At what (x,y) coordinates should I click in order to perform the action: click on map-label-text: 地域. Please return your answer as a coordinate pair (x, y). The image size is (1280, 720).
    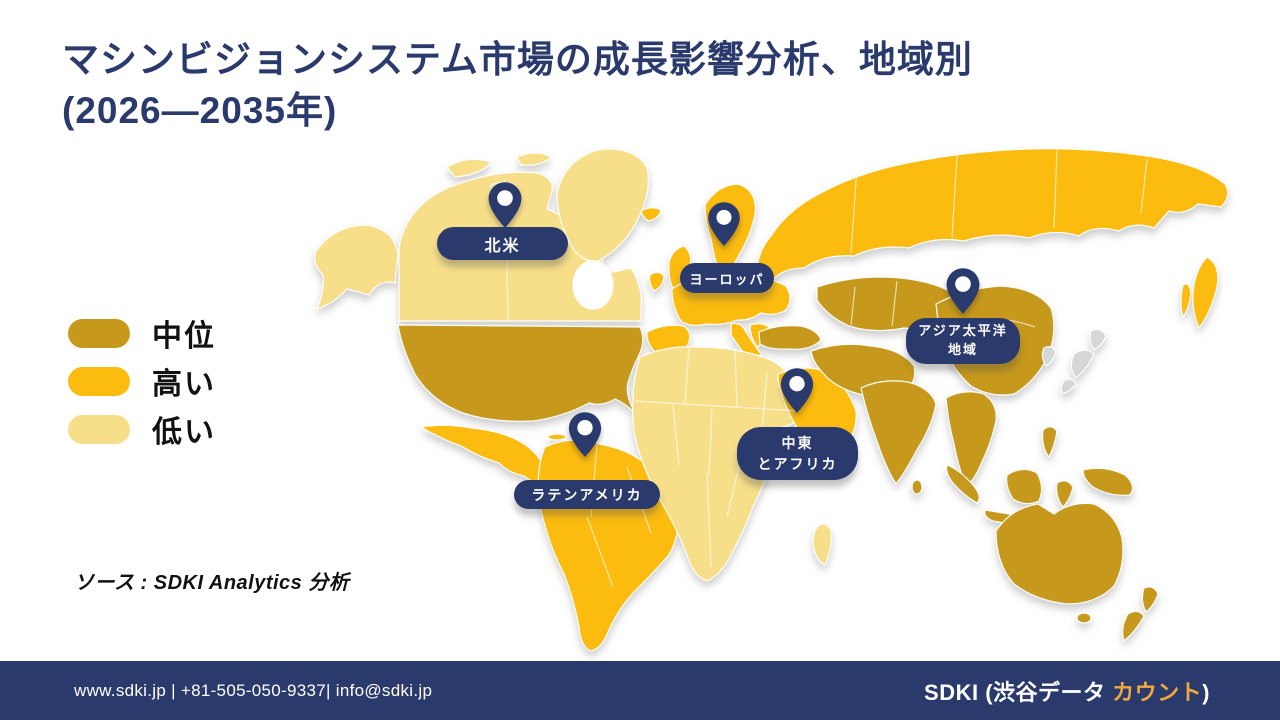
    Looking at the image, I should click on (962, 349).